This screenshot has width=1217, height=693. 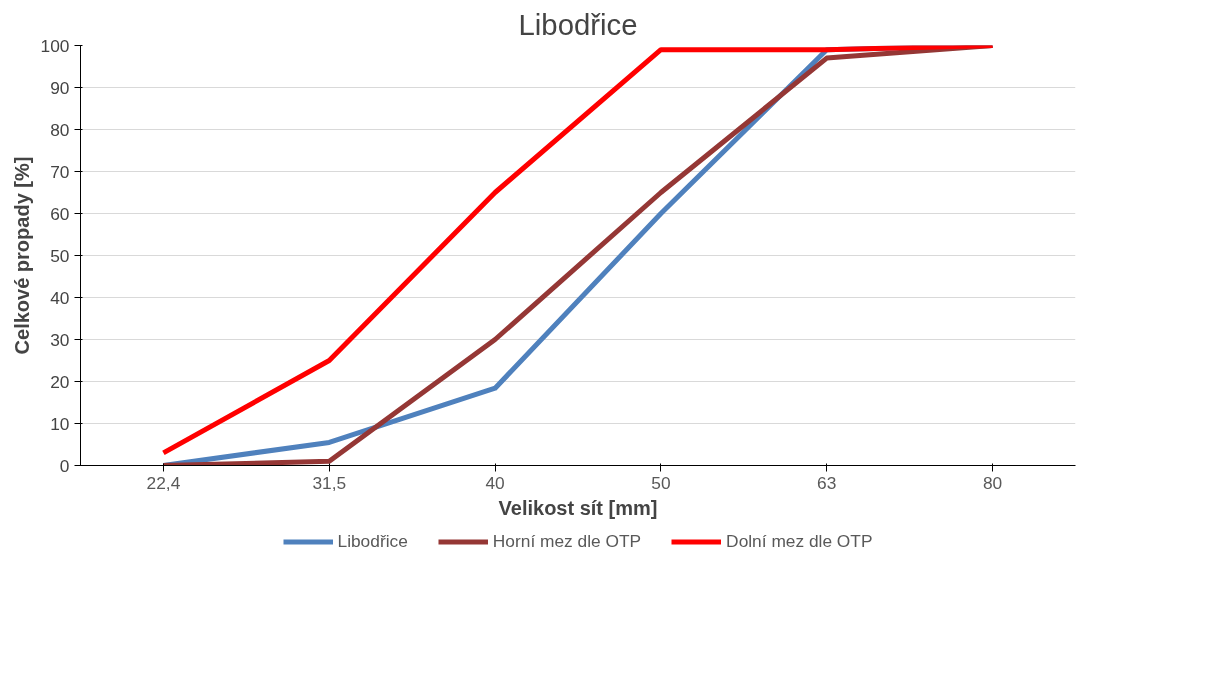 What do you see at coordinates (372, 541) in the screenshot?
I see `legend-label: Libodřice` at bounding box center [372, 541].